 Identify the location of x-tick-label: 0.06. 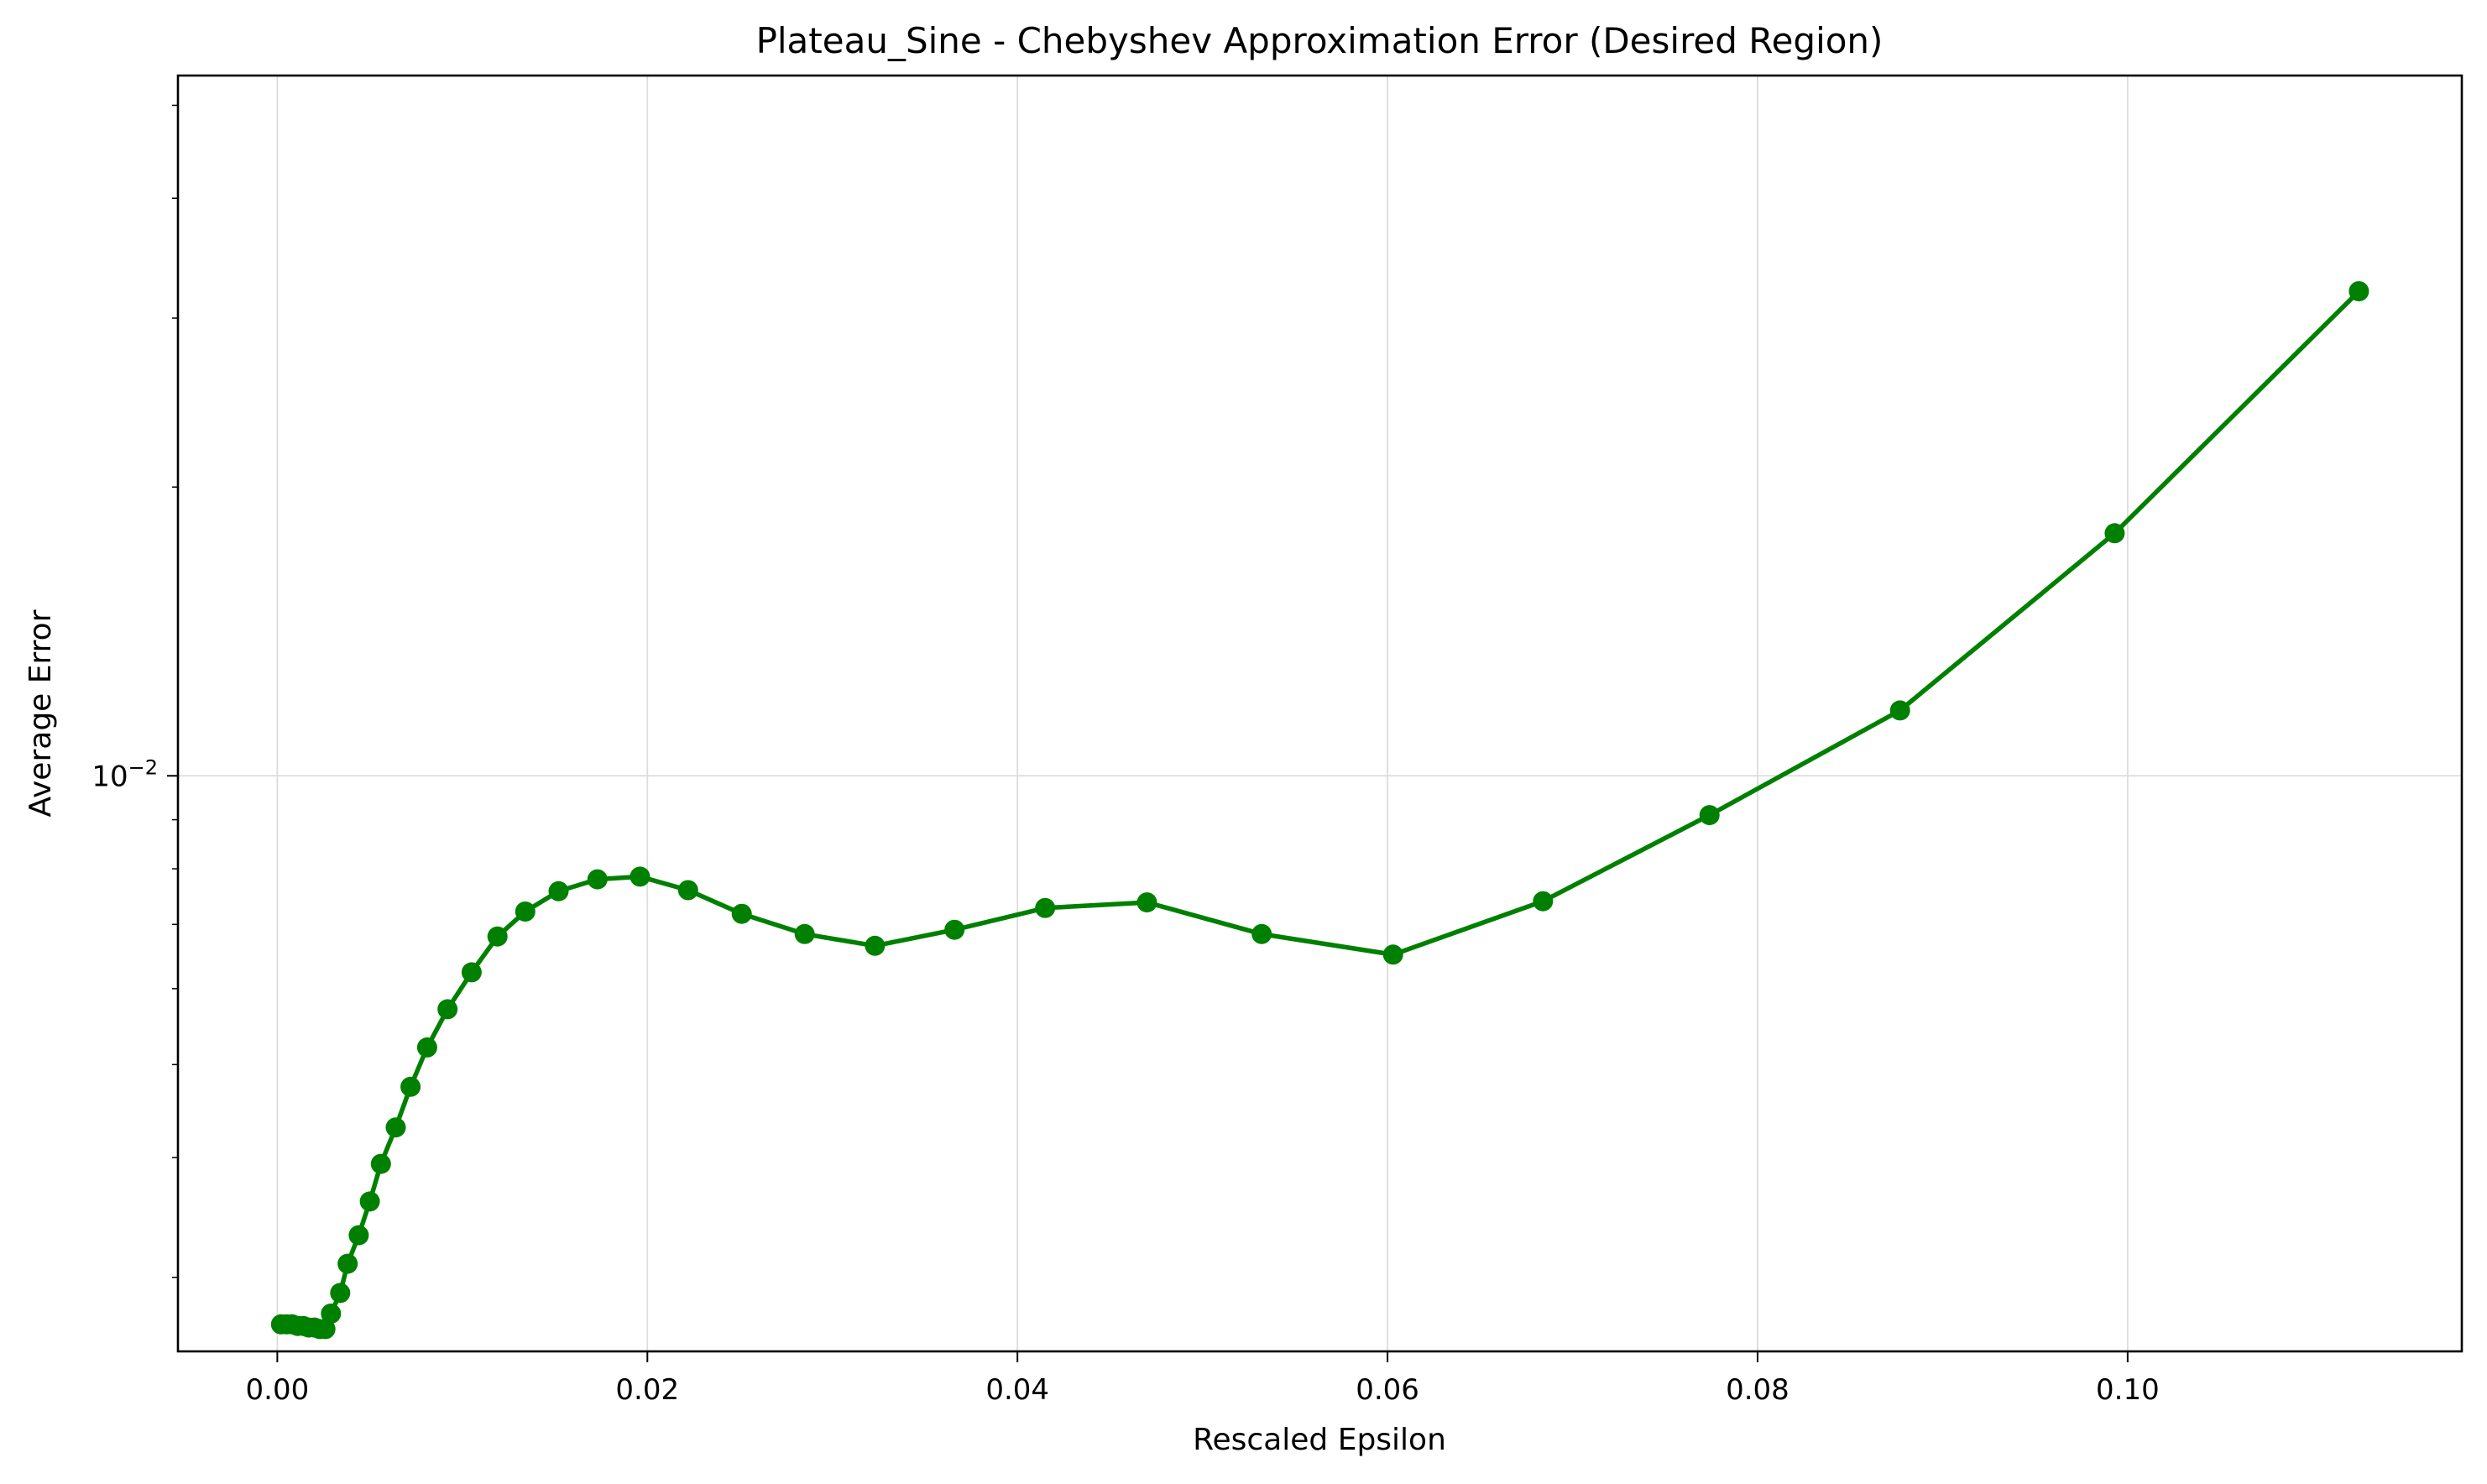
(1387, 1390).